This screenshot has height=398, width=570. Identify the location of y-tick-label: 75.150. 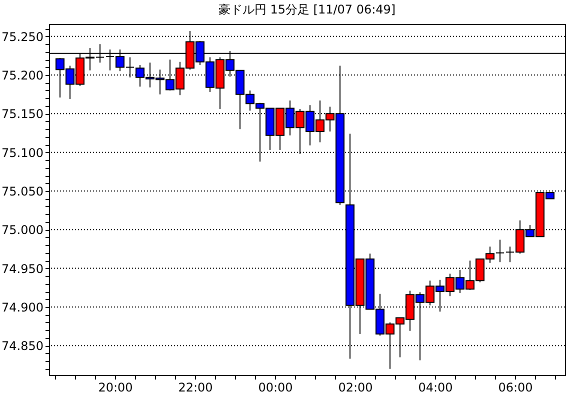
(23, 114).